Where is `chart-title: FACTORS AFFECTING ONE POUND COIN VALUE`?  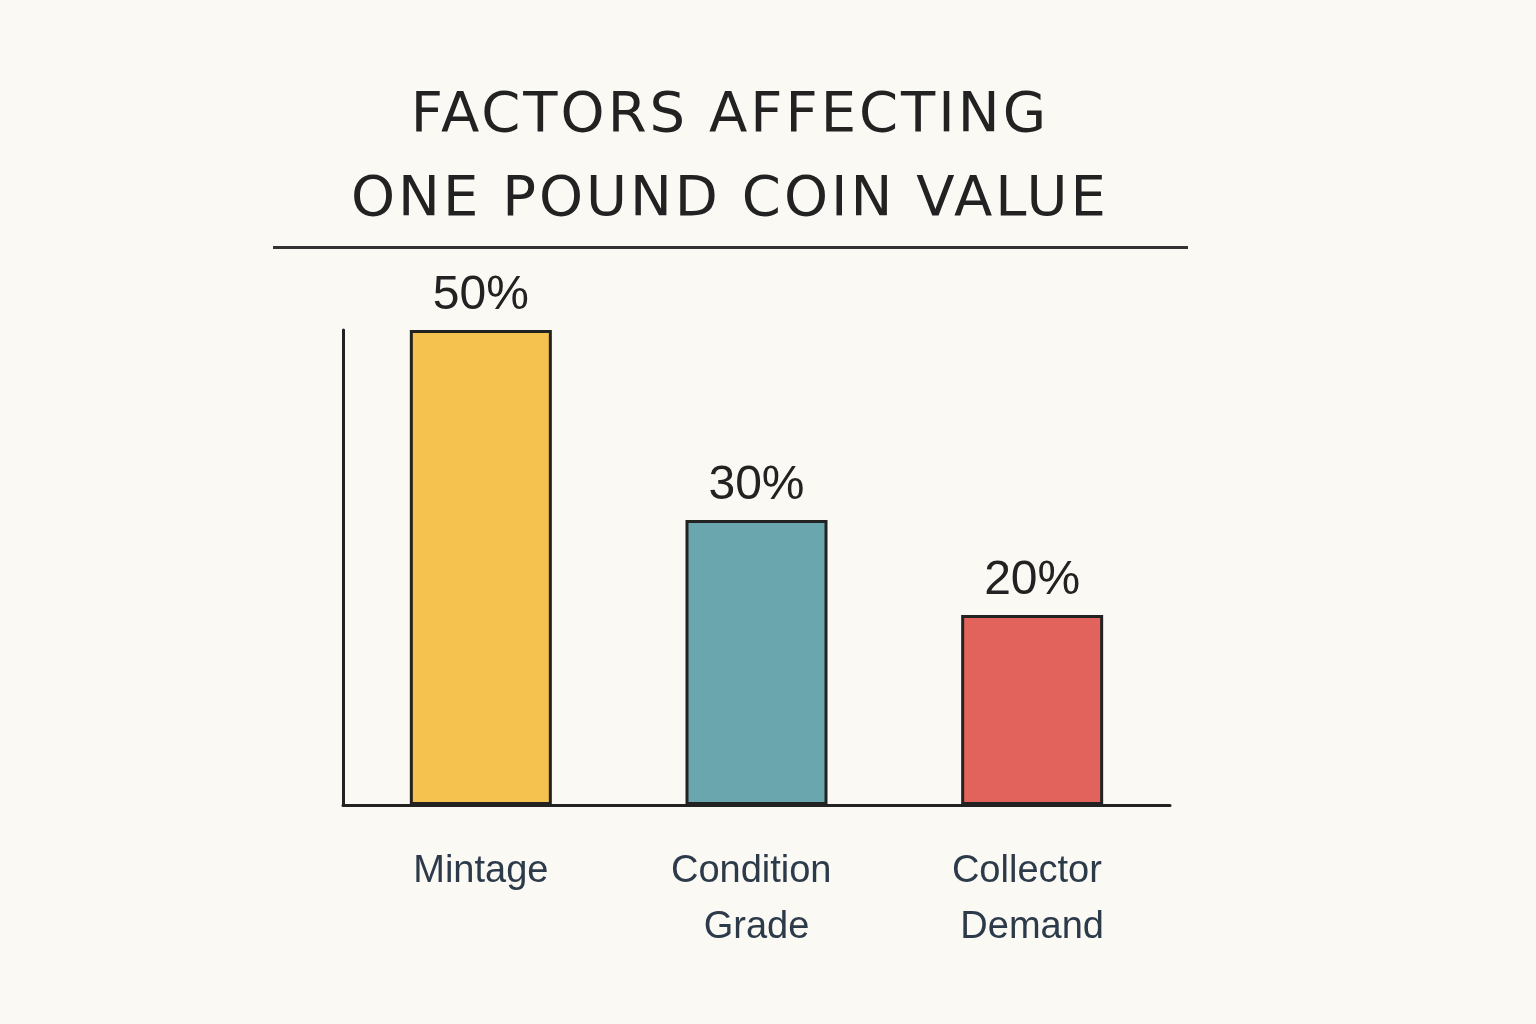
chart-title: FACTORS AFFECTING ONE POUND COIN VALUE is located at coordinates (730, 154).